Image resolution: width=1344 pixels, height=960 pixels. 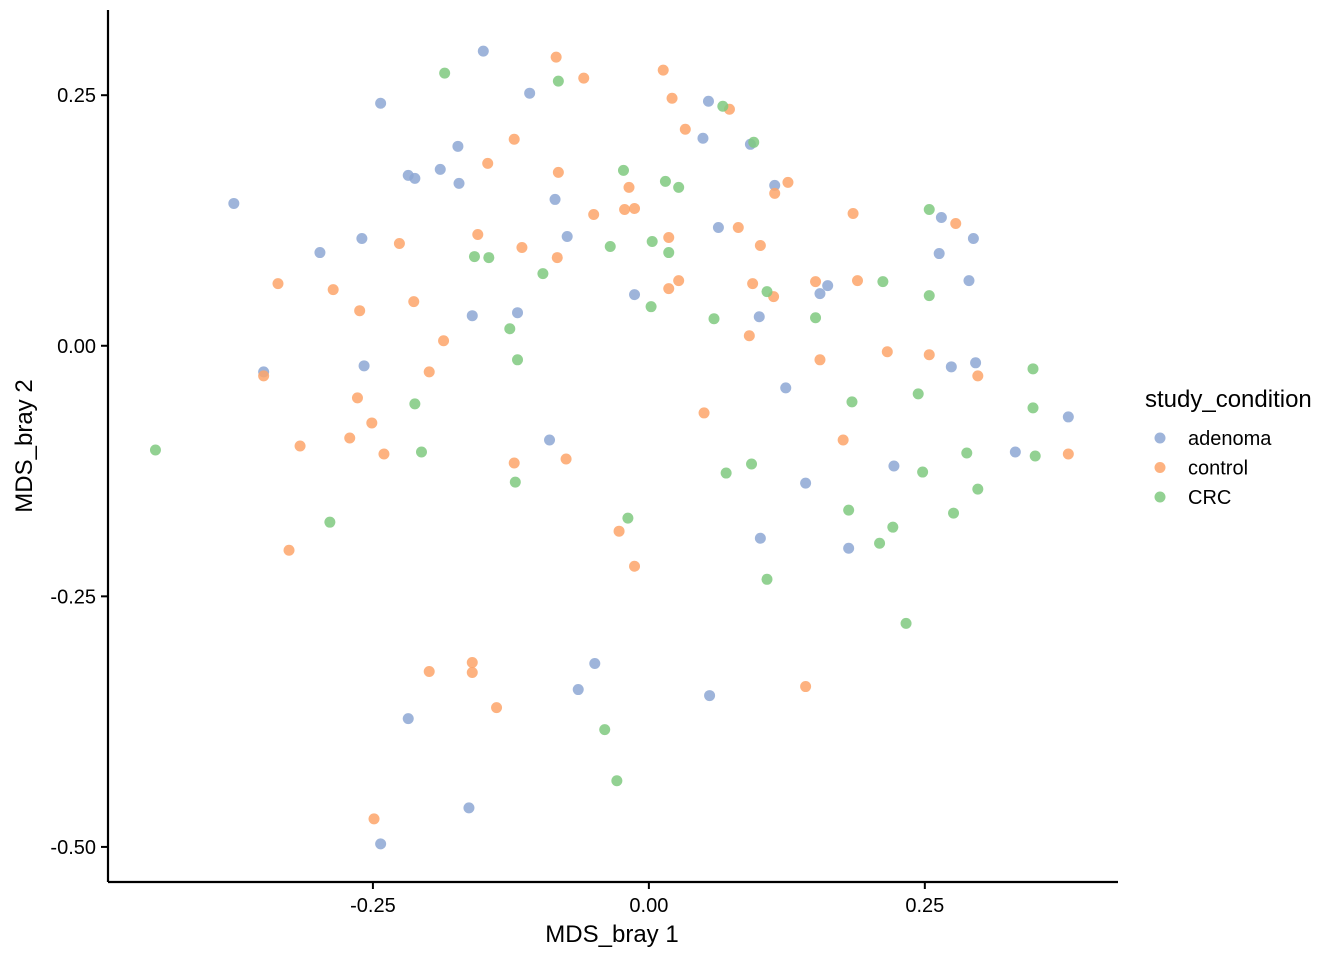 I want to click on legend-key-adenoma, so click(x=1160, y=438).